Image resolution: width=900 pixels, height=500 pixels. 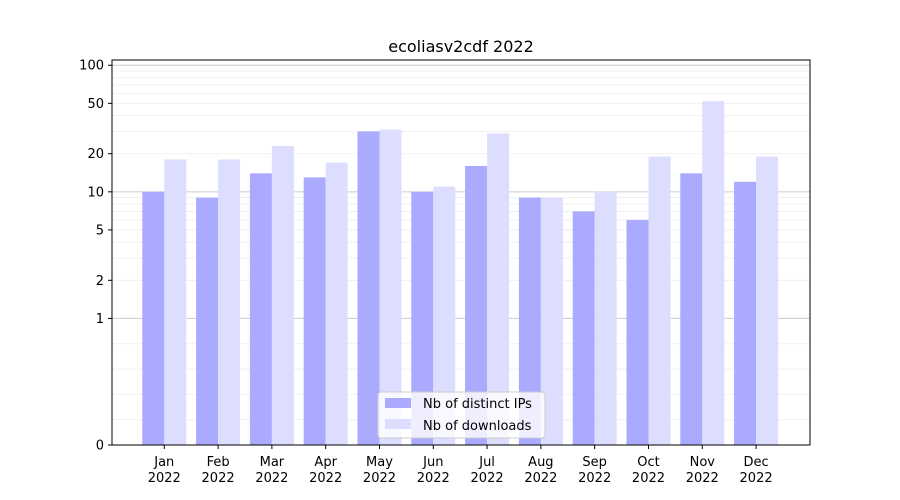 What do you see at coordinates (325, 462) in the screenshot?
I see `x-tick-label-month: Apr` at bounding box center [325, 462].